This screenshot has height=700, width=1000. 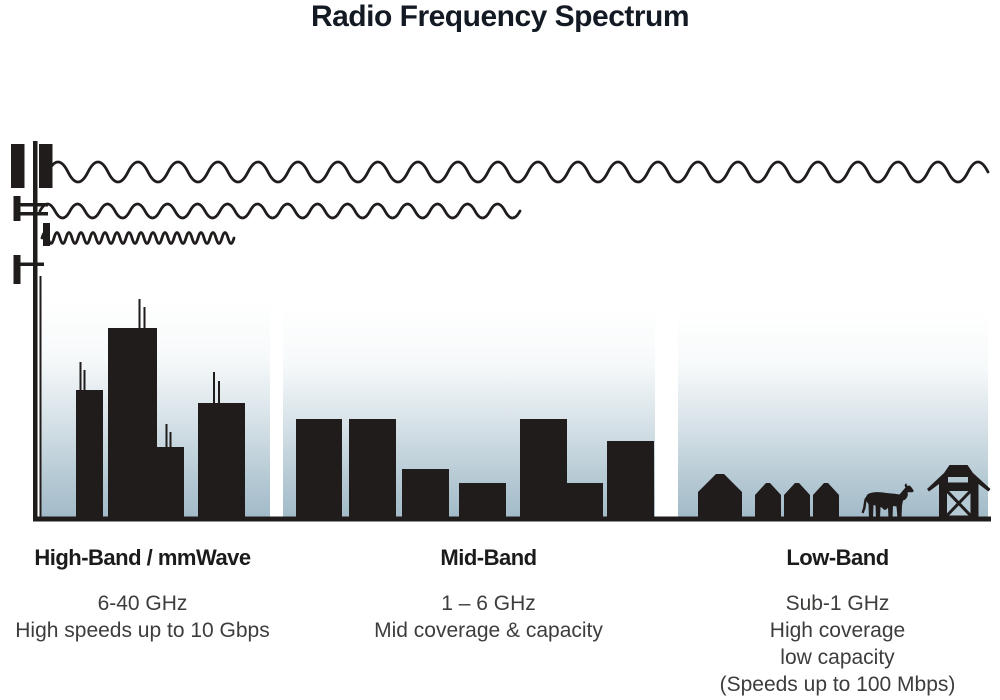 What do you see at coordinates (958, 480) in the screenshot?
I see `barn-loft-vent` at bounding box center [958, 480].